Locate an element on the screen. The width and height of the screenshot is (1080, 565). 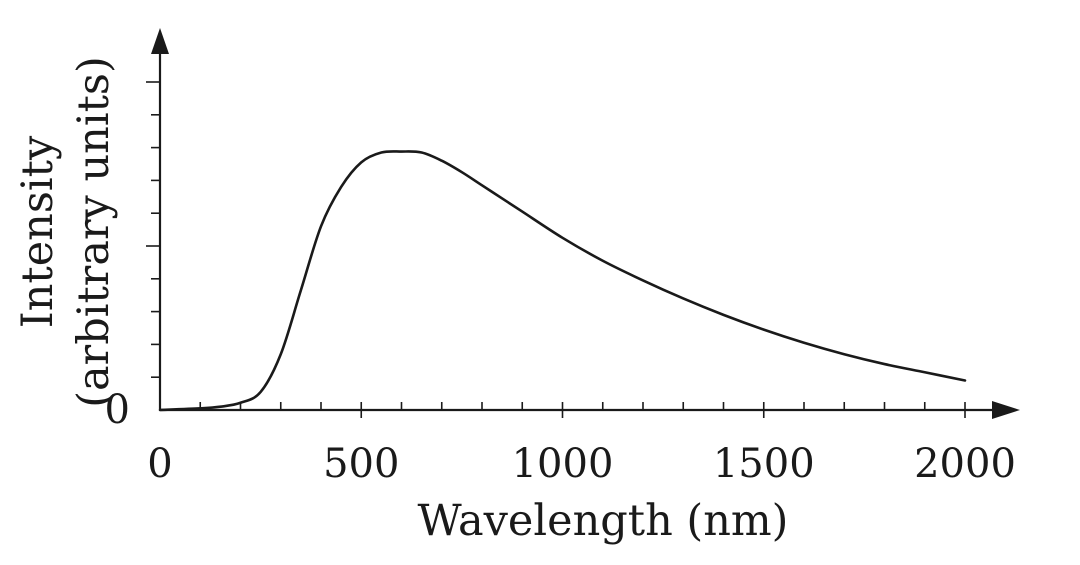
x-tick-label: 2000 is located at coordinates (965, 464).